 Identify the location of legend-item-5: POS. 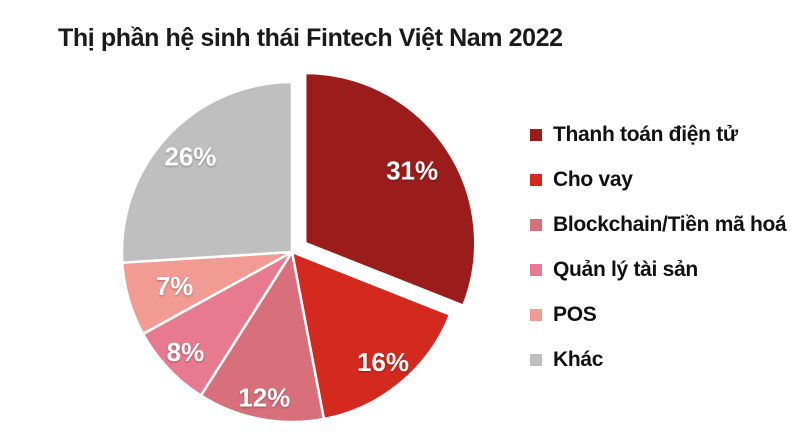
(658, 315).